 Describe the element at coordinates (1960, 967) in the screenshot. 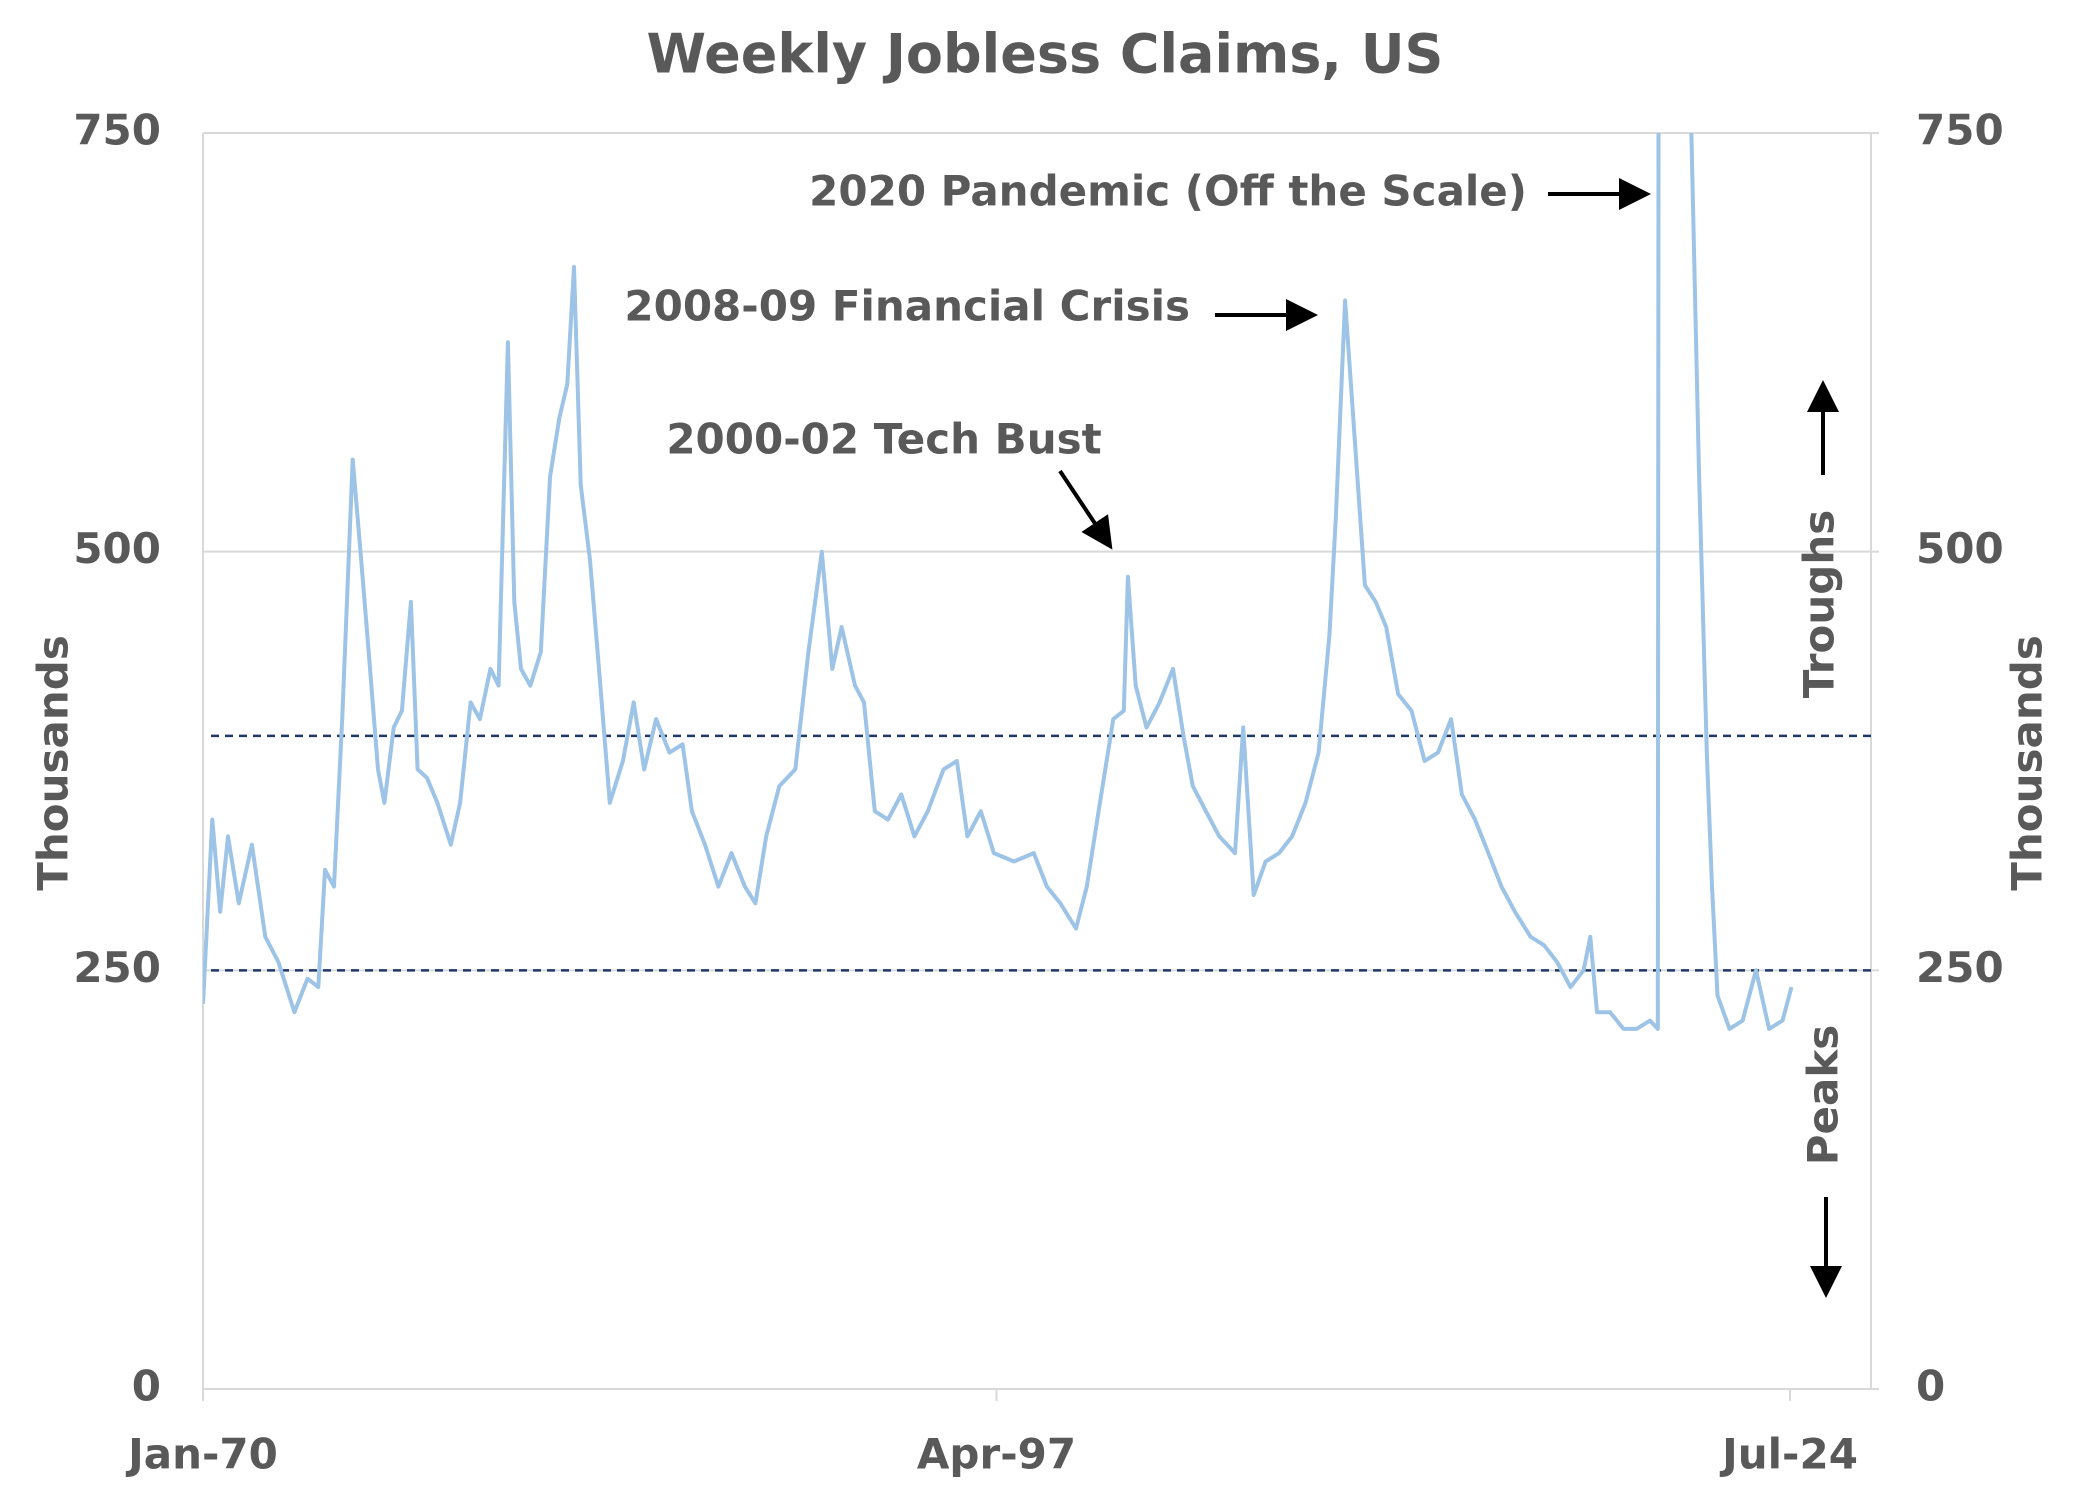

I see `y2-tick-label: 250` at that location.